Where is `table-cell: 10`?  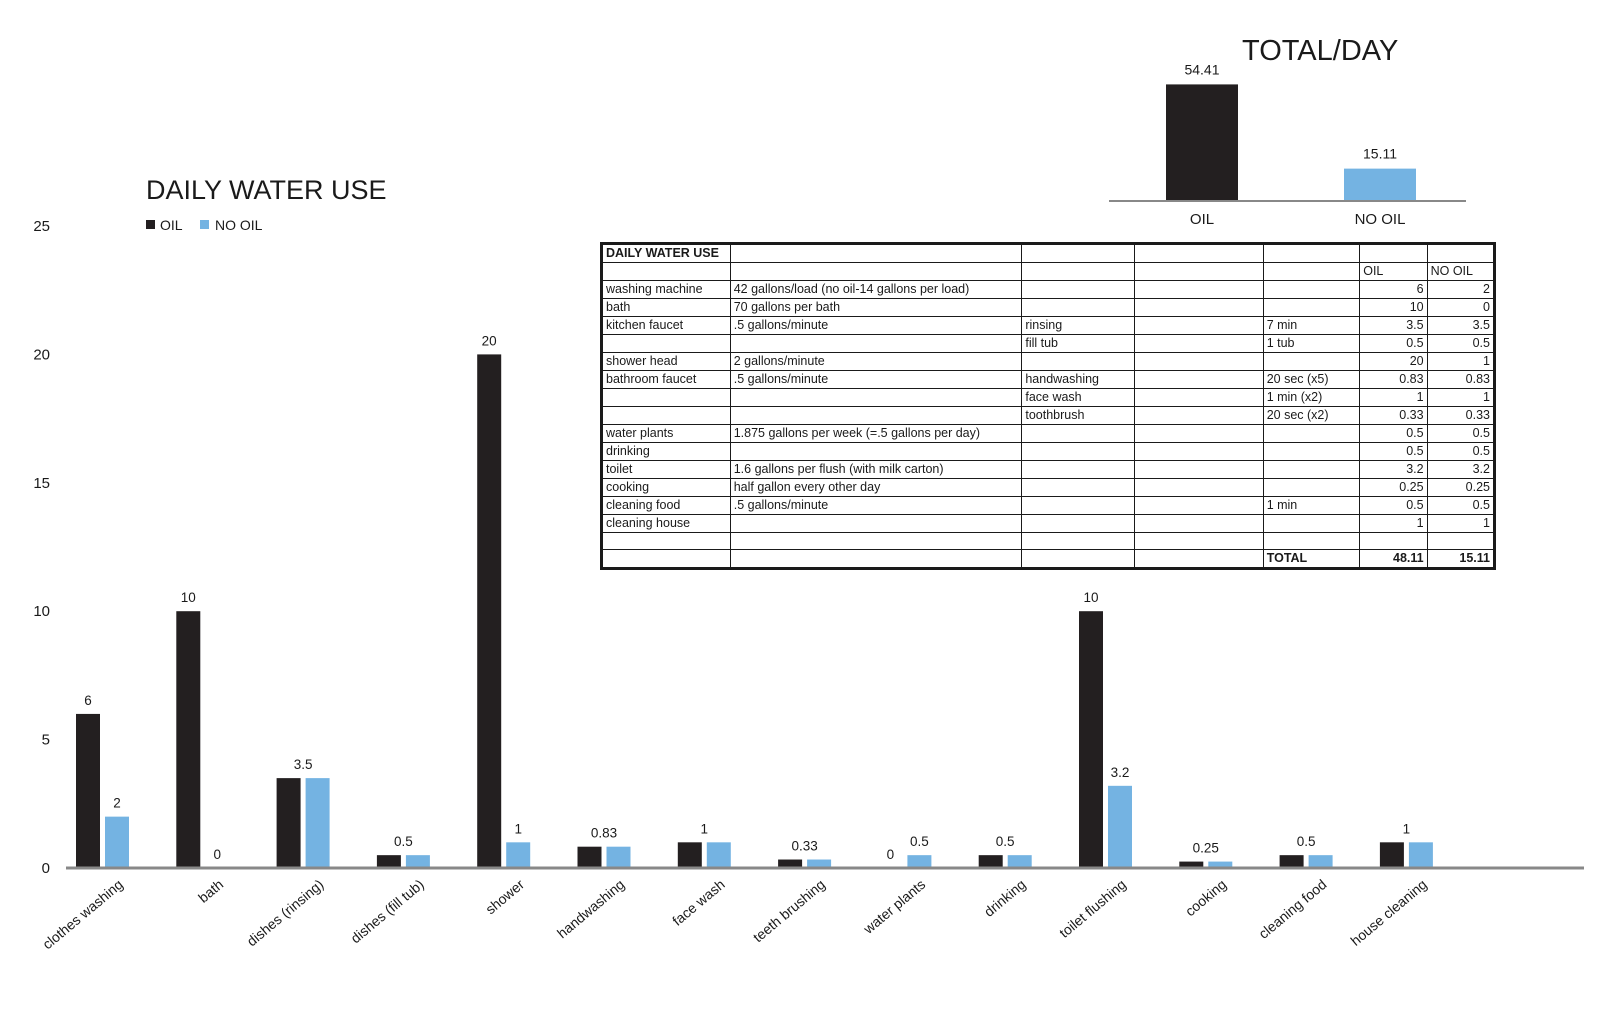
table-cell: 10 is located at coordinates (1393, 307).